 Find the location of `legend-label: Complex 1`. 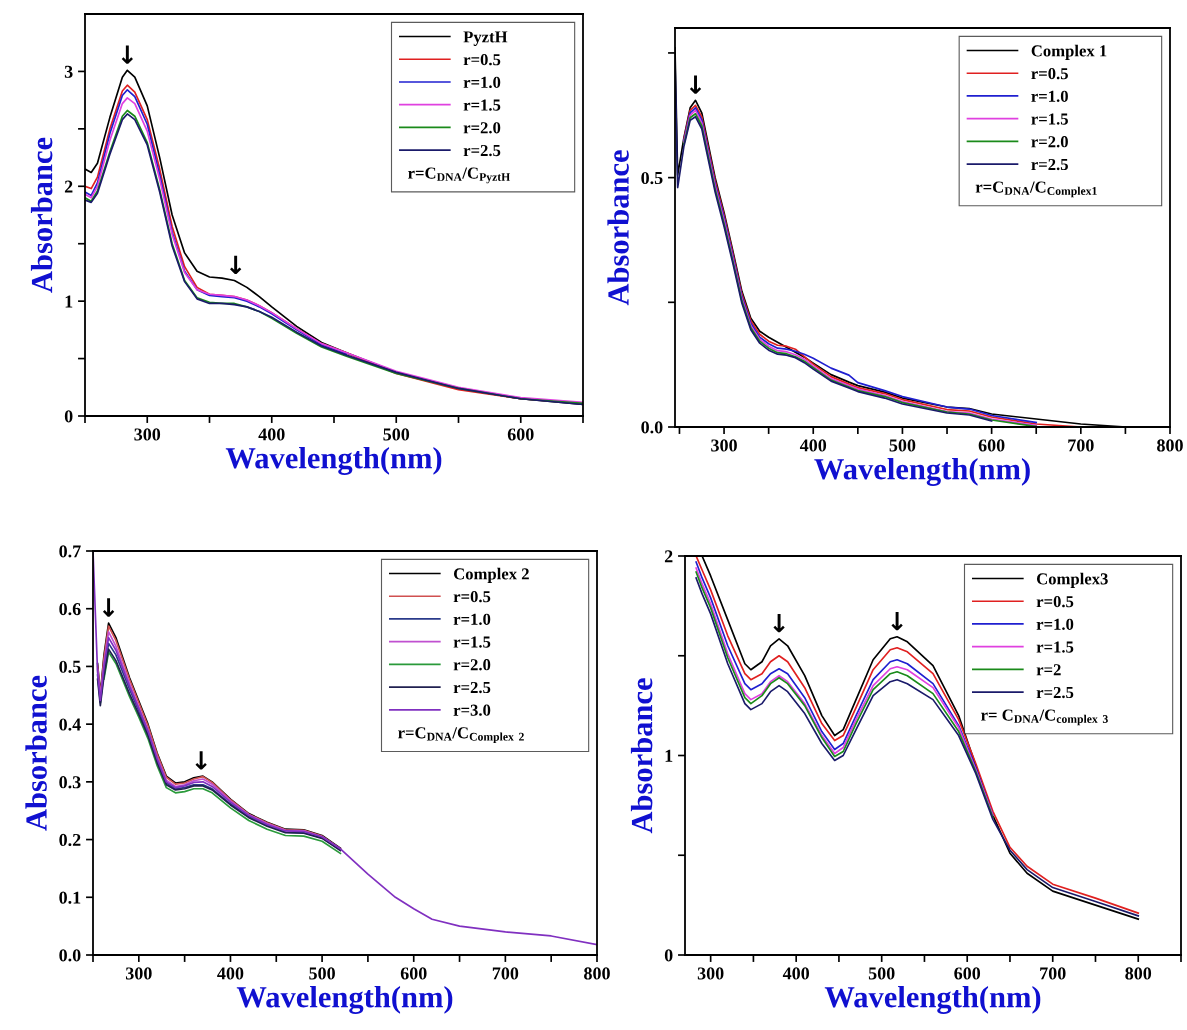

legend-label: Complex 1 is located at coordinates (1069, 52).